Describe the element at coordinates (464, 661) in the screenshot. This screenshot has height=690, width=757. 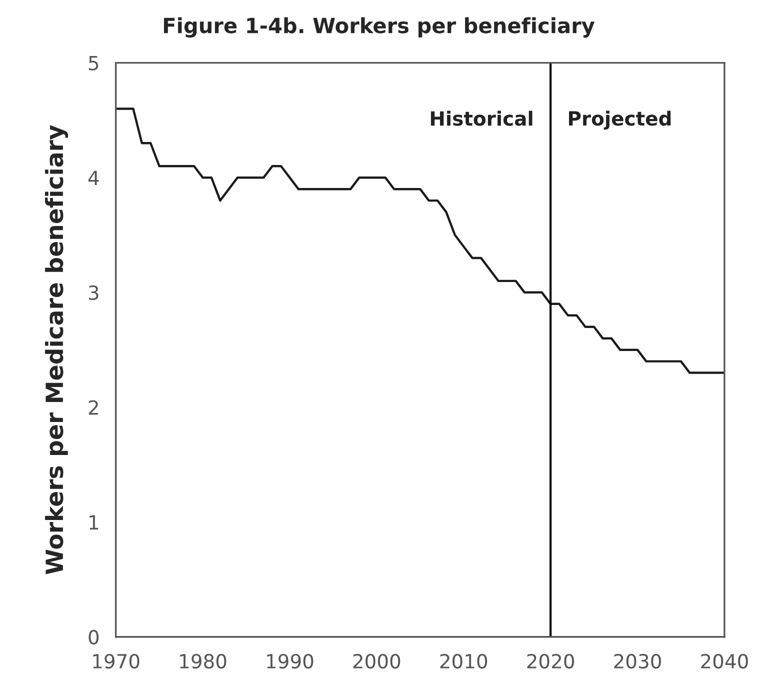
I see `x-tick-label: 2010` at that location.